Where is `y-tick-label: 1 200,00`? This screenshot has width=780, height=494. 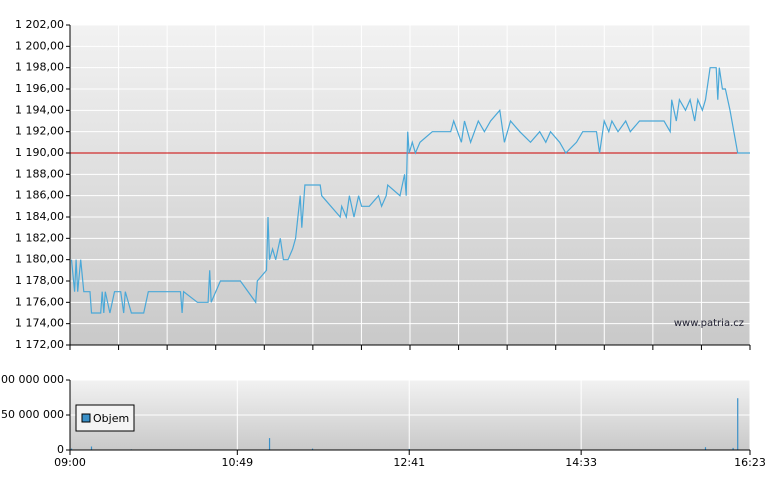 y-tick-label: 1 200,00 is located at coordinates (39, 45).